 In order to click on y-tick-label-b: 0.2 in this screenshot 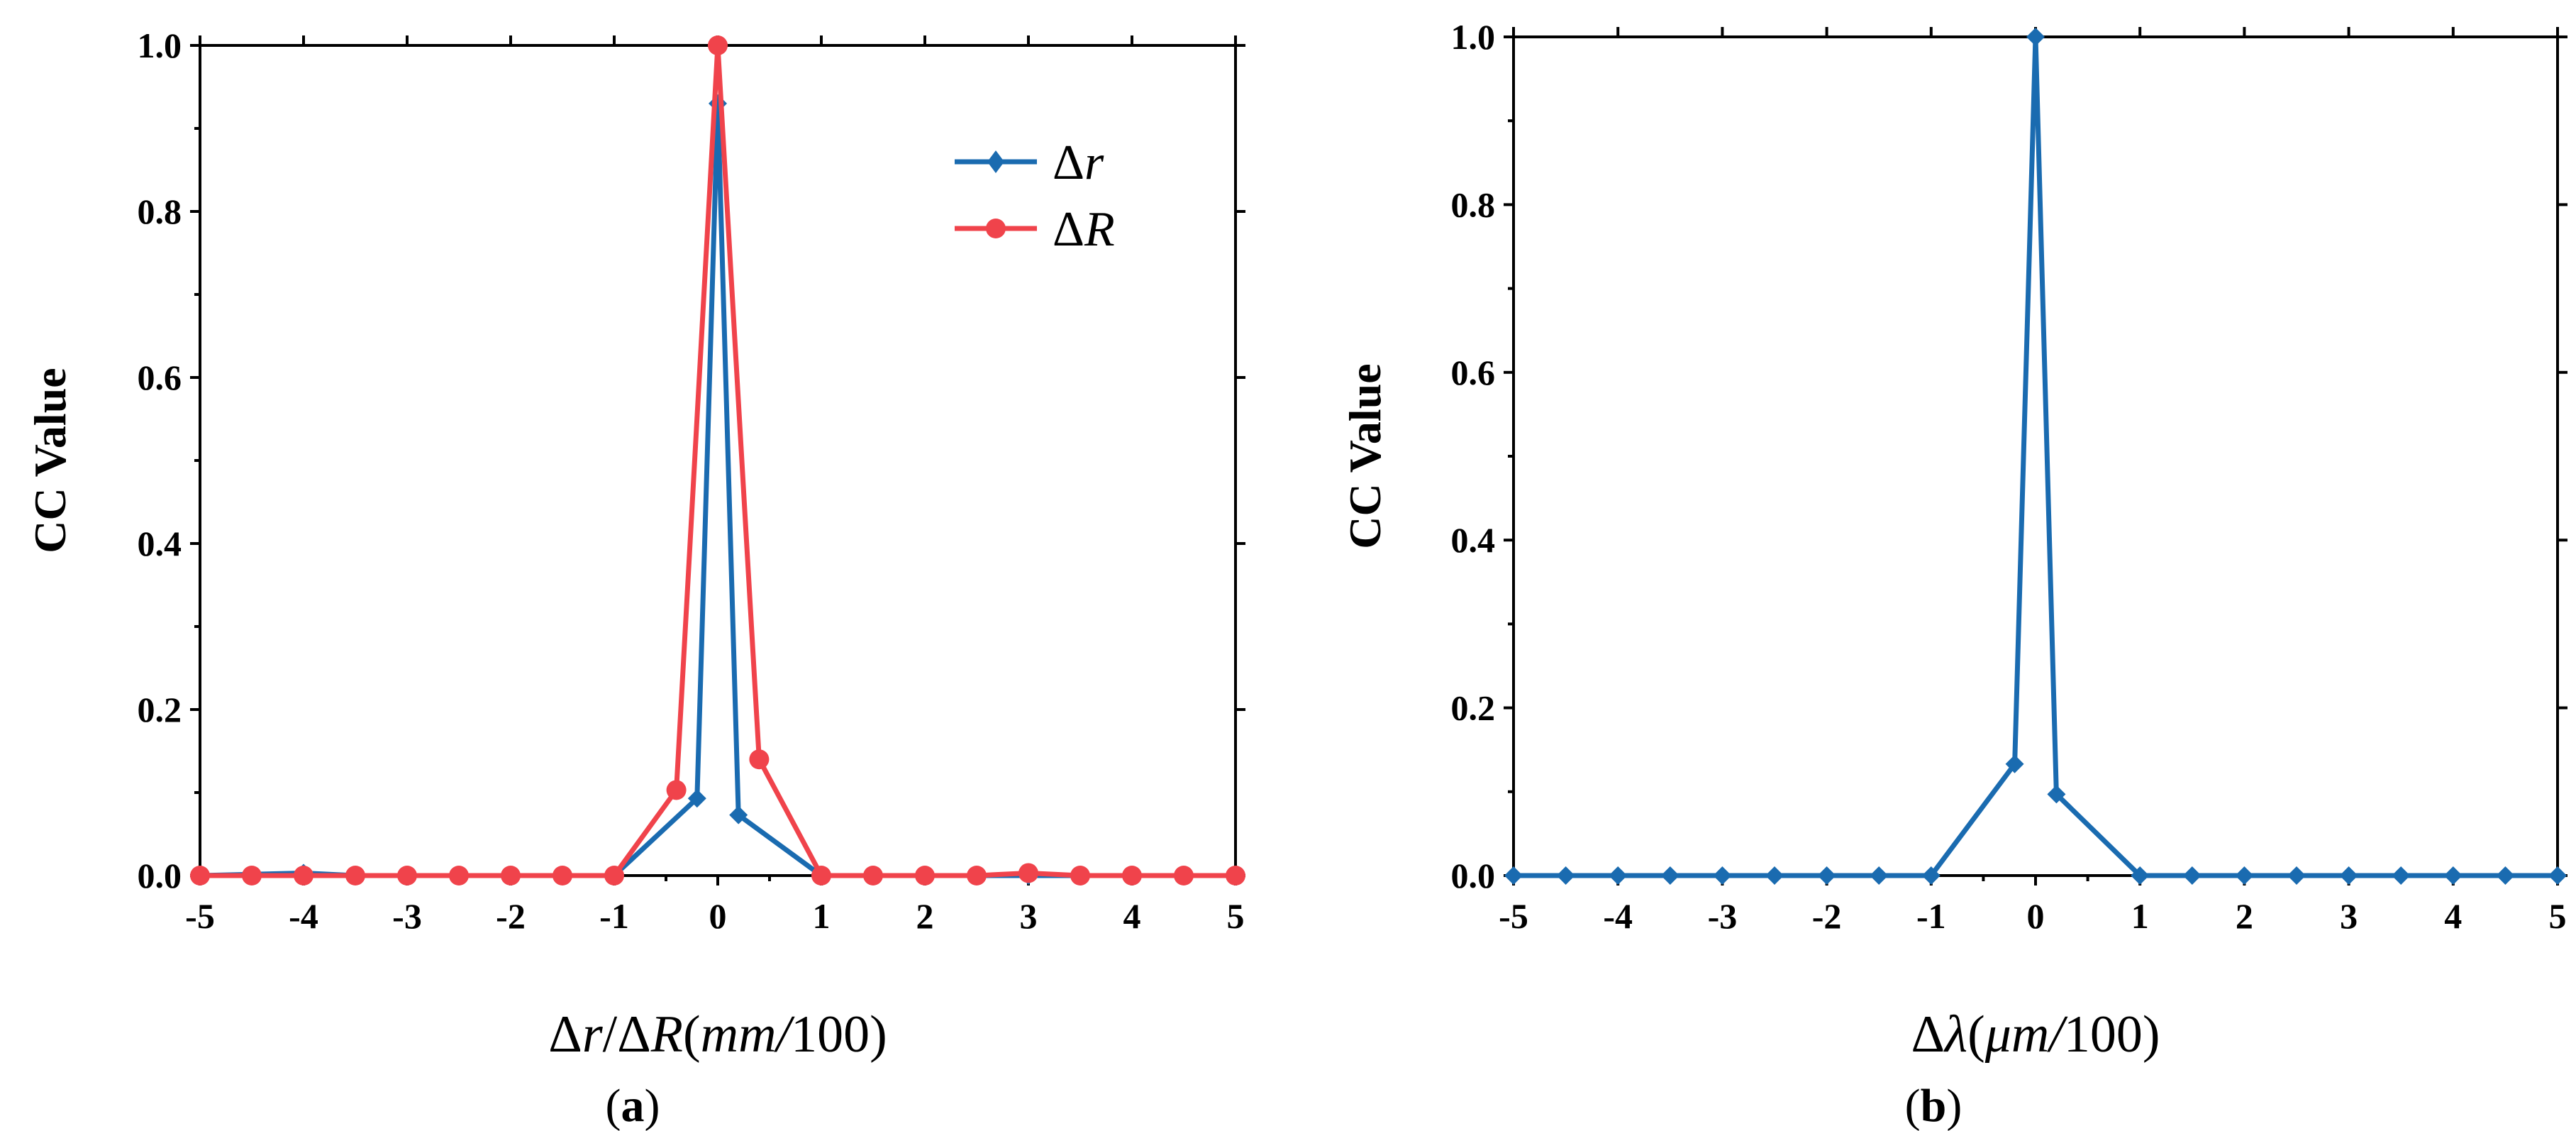, I will do `click(1473, 708)`.